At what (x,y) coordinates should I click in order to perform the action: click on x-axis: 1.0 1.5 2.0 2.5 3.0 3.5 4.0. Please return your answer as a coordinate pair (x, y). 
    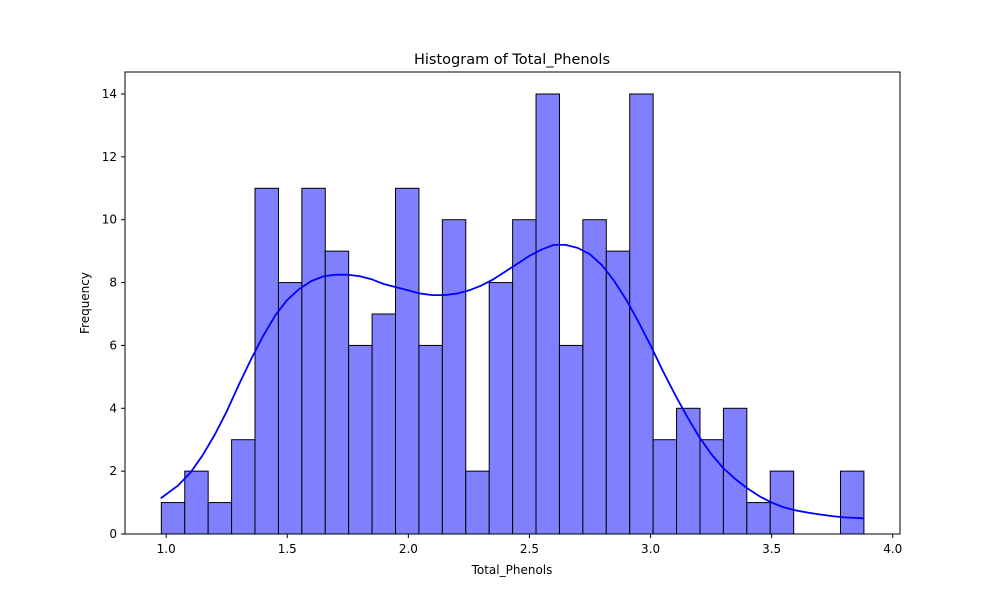
    Looking at the image, I should click on (529, 545).